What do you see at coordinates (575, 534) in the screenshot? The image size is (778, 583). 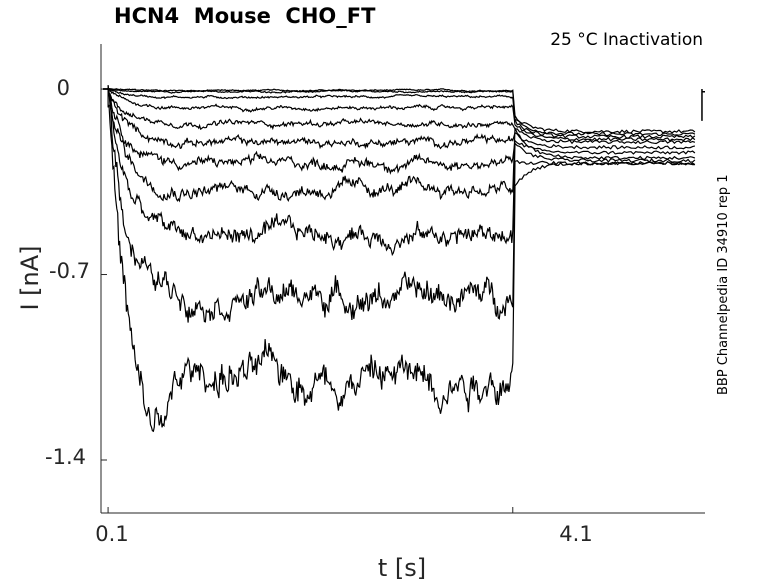 I see `x-tick-label: 4.1` at bounding box center [575, 534].